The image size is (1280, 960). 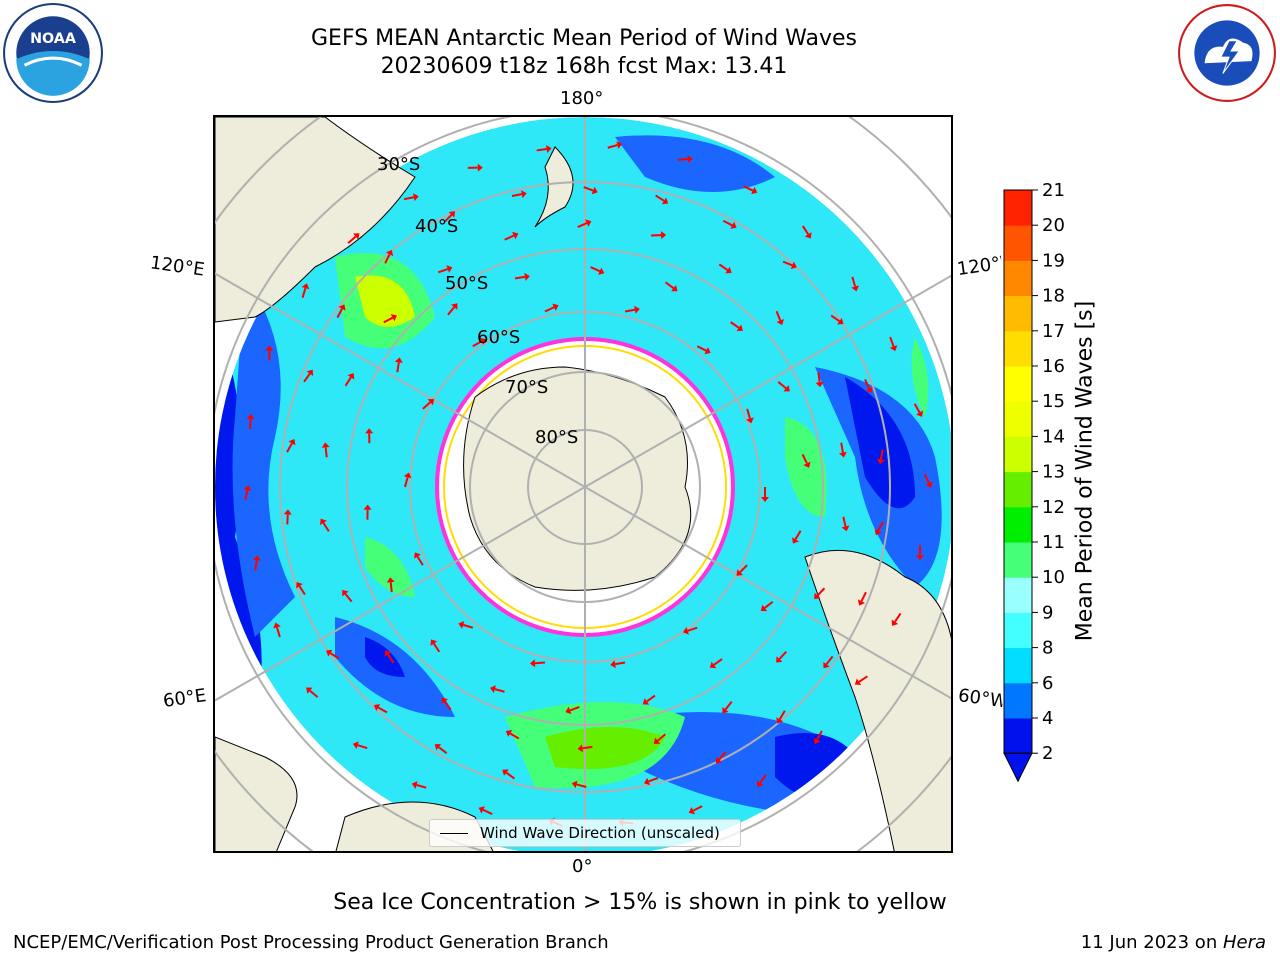 What do you see at coordinates (1053, 296) in the screenshot?
I see `colorbar-tick-label: 18` at bounding box center [1053, 296].